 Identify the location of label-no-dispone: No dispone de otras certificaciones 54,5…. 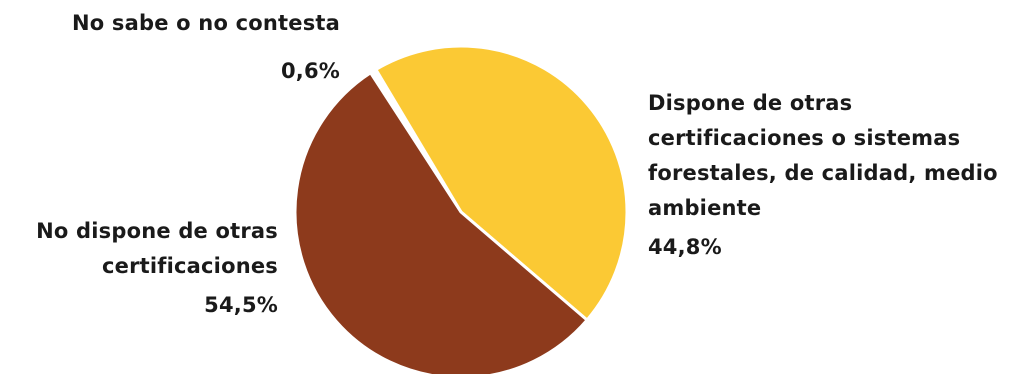
(139, 268).